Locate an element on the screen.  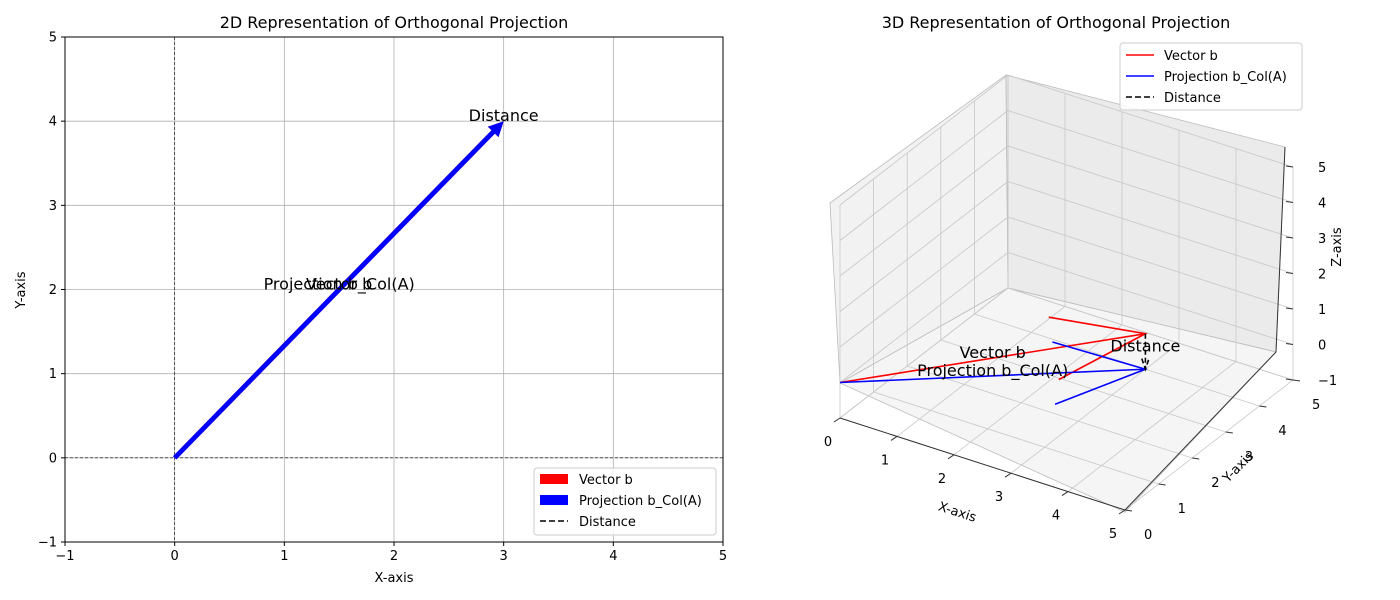
chart-2d-legend: Vector b Projection b_Col(A) Distance is located at coordinates (625, 501).